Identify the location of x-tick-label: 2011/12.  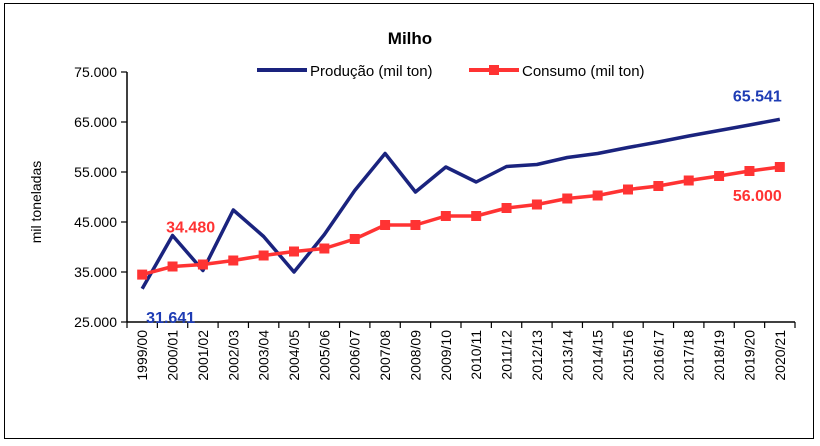
(507, 355).